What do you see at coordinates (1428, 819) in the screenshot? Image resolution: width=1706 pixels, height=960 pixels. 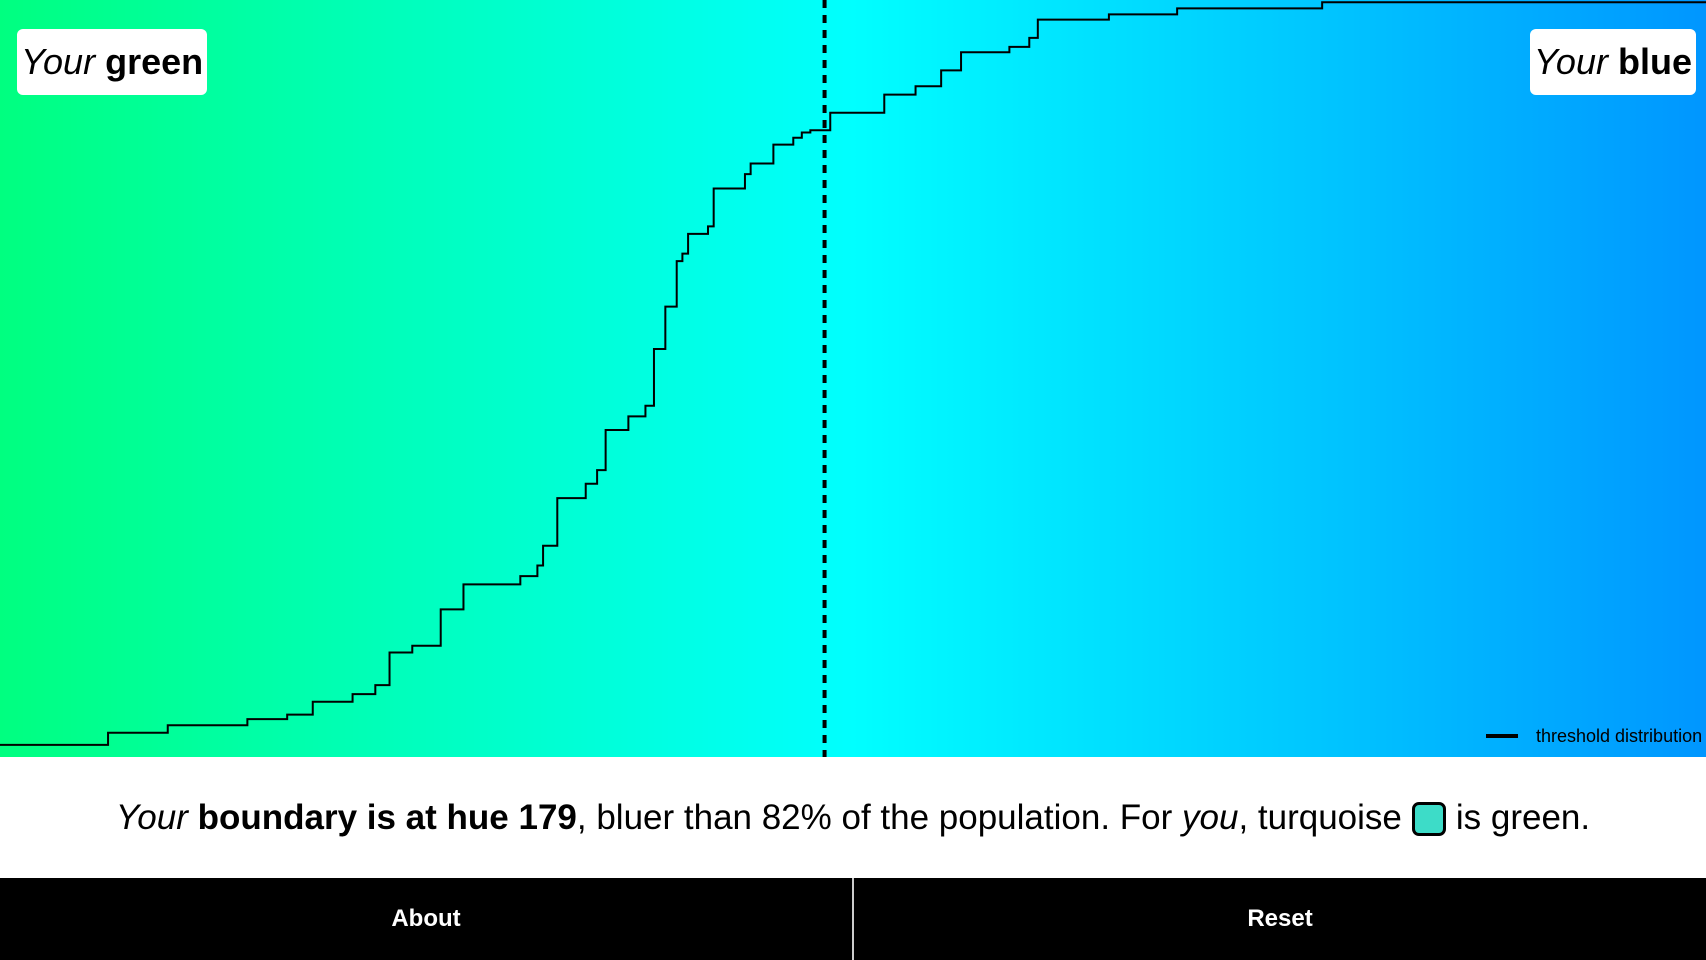 I see `turquoise-color-swatch` at bounding box center [1428, 819].